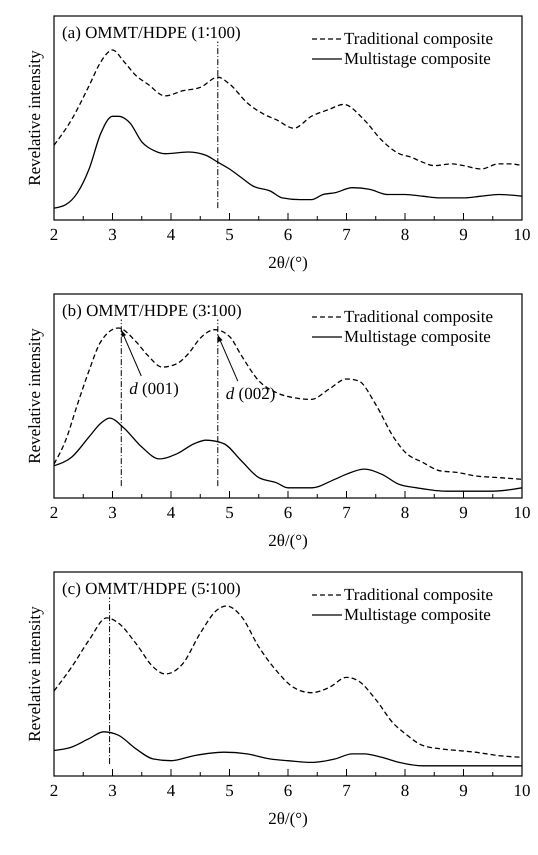 The height and width of the screenshot is (855, 538). Describe the element at coordinates (151, 588) in the screenshot. I see `chart-title: (c) OMMT/HDPE (5∶100)` at that location.